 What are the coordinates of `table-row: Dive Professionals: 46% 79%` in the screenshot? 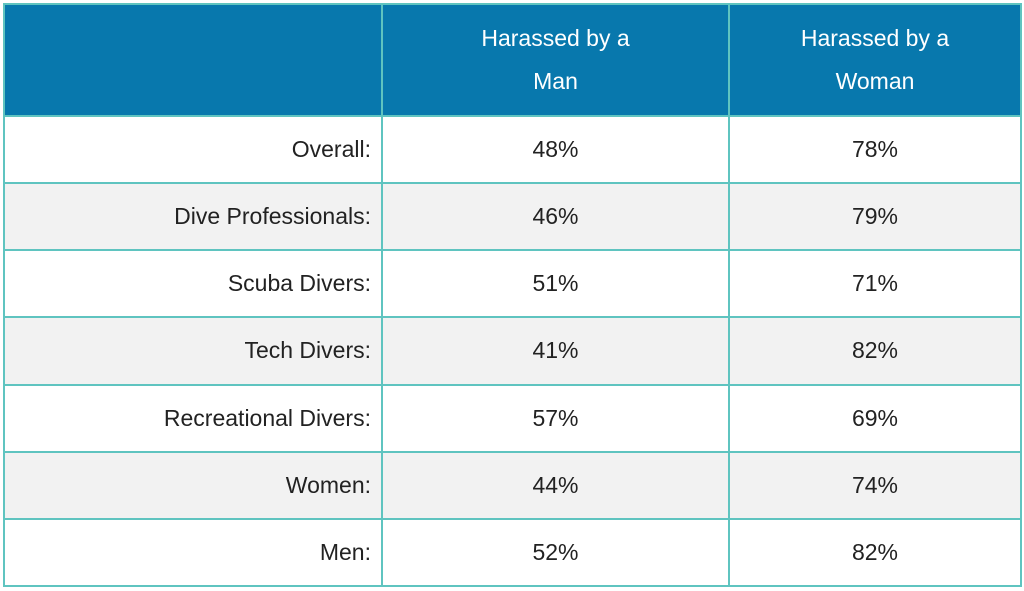 It's located at (512, 217).